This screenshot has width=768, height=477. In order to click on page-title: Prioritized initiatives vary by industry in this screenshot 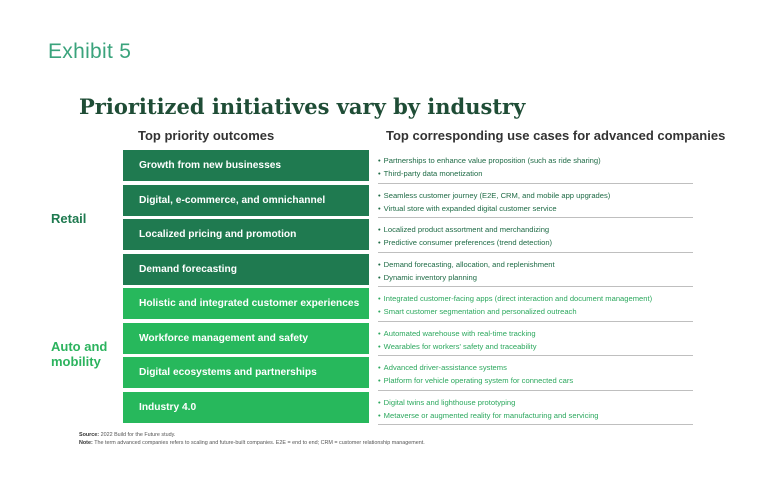, I will do `click(302, 106)`.